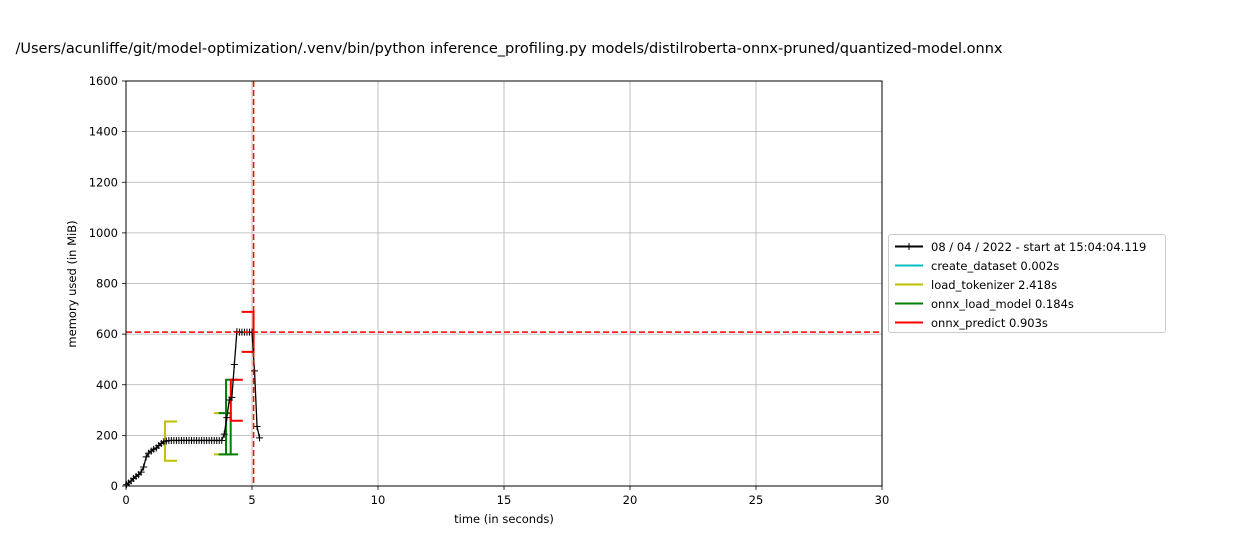 The height and width of the screenshot is (540, 1260). Describe the element at coordinates (378, 500) in the screenshot. I see `x-tick-label: 10` at that location.